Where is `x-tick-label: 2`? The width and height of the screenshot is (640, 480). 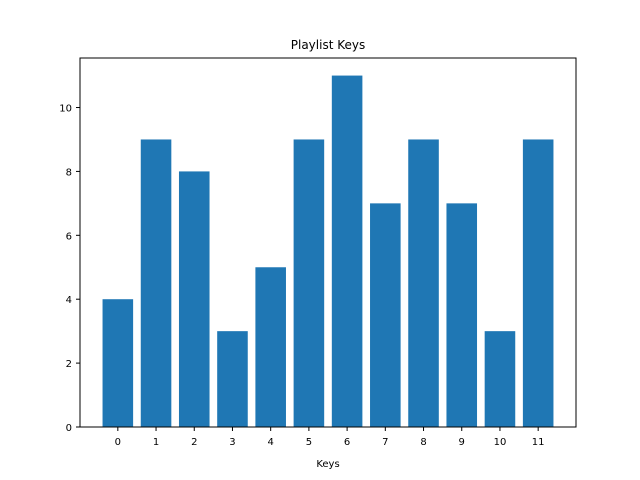 x-tick-label: 2 is located at coordinates (194, 442).